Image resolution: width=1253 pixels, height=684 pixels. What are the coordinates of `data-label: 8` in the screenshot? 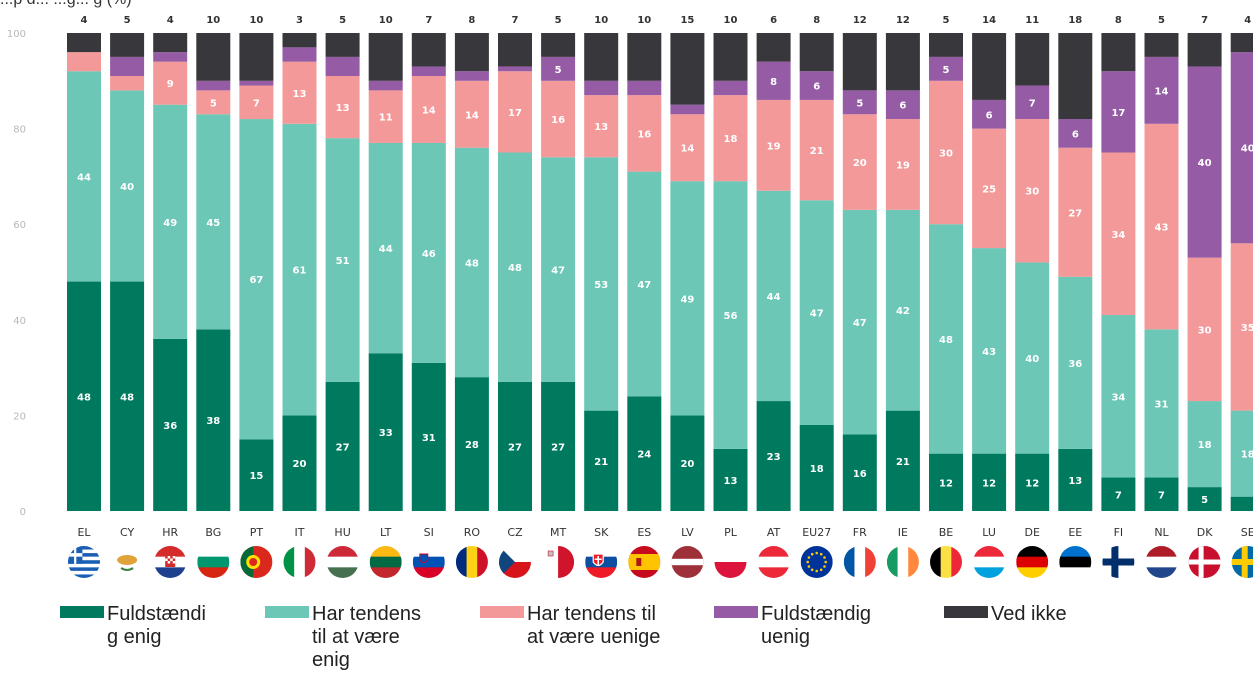 It's located at (773, 82).